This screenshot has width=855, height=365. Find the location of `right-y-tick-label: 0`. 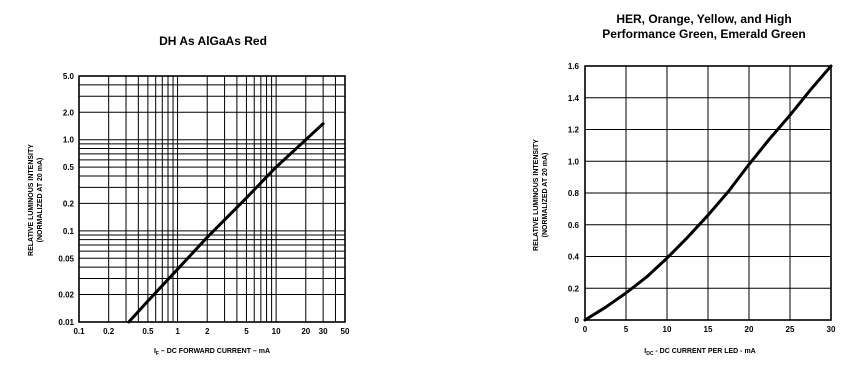

right-y-tick-label: 0 is located at coordinates (577, 320).